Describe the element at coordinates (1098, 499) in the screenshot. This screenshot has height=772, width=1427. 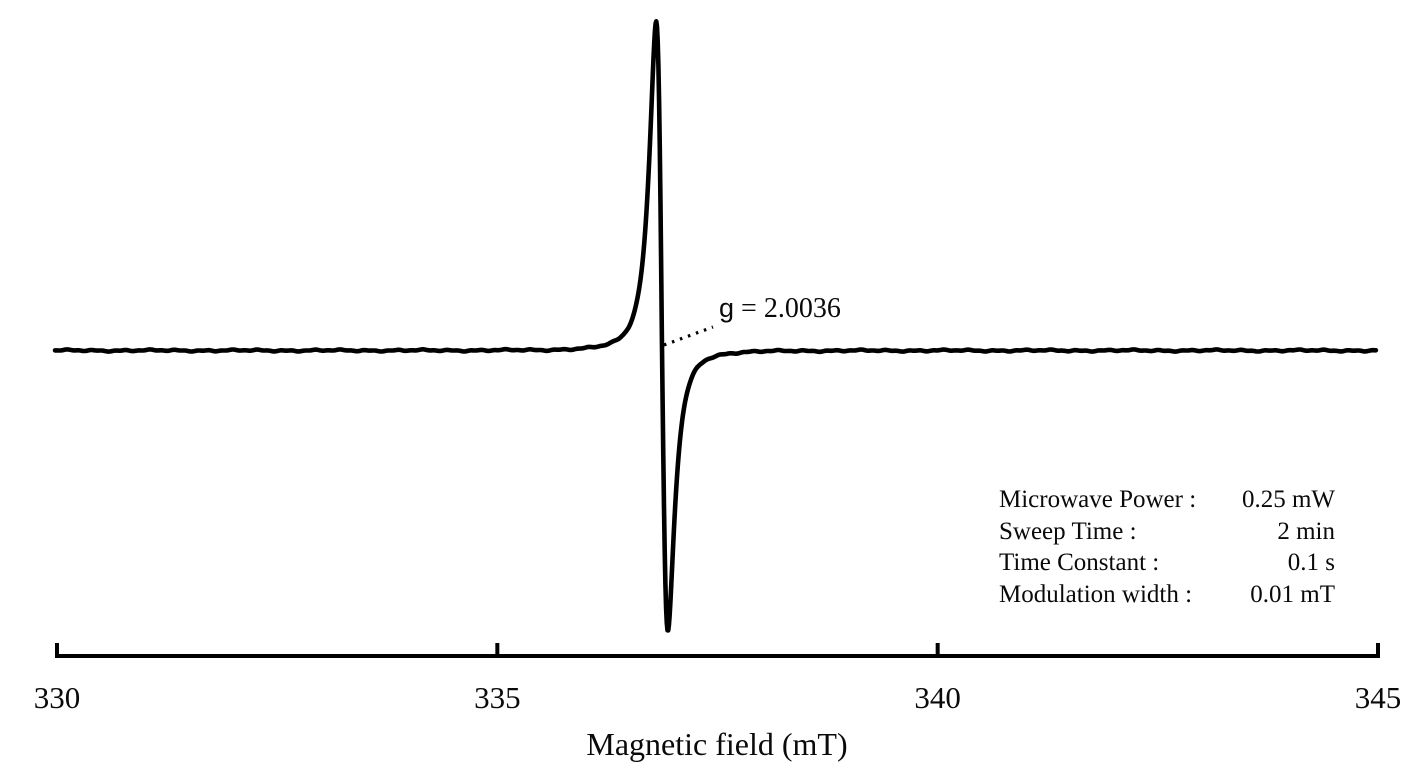
I see `parameter-label: Microwave Power :` at that location.